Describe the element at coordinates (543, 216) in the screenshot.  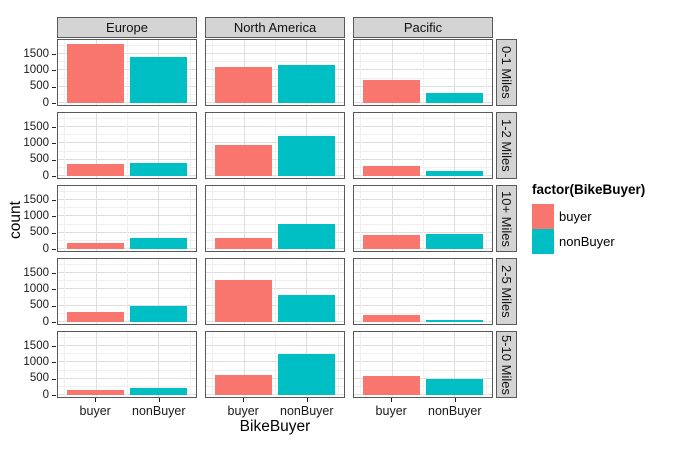
I see `legend-swatch-buyer` at that location.